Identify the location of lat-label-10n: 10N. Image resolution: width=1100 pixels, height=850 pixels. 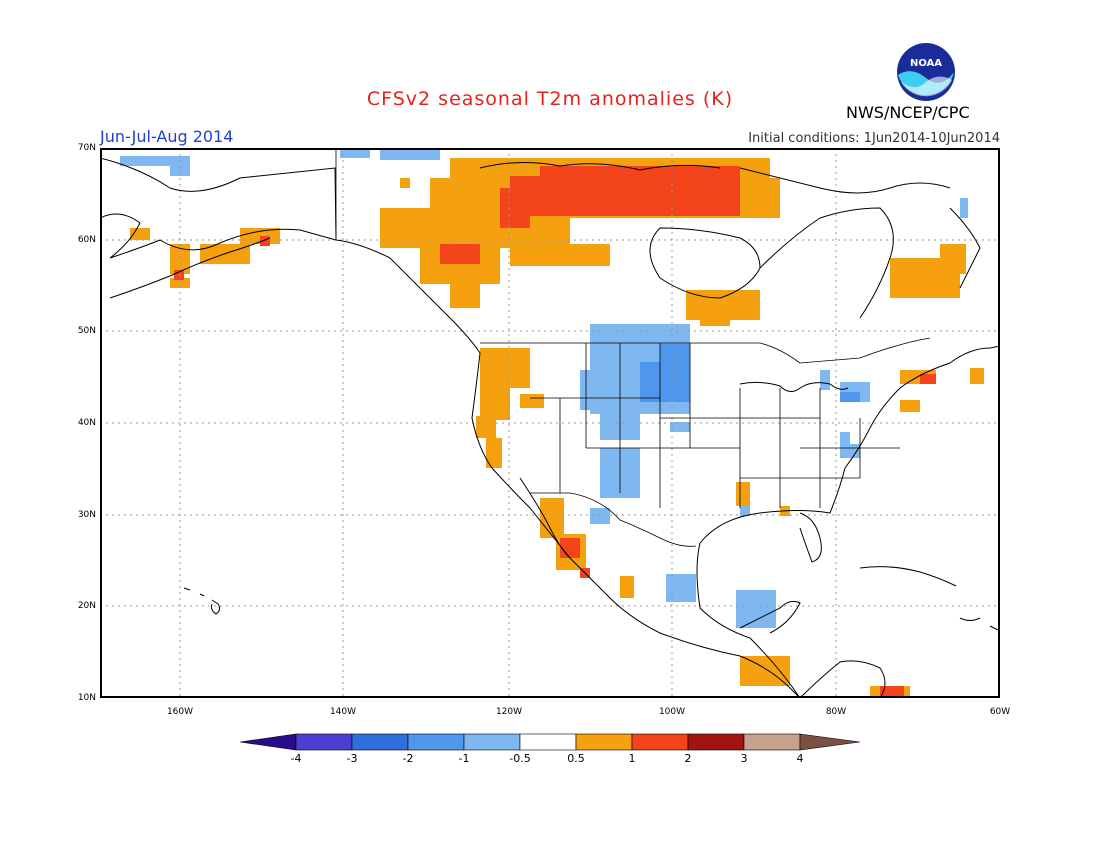
(86, 698).